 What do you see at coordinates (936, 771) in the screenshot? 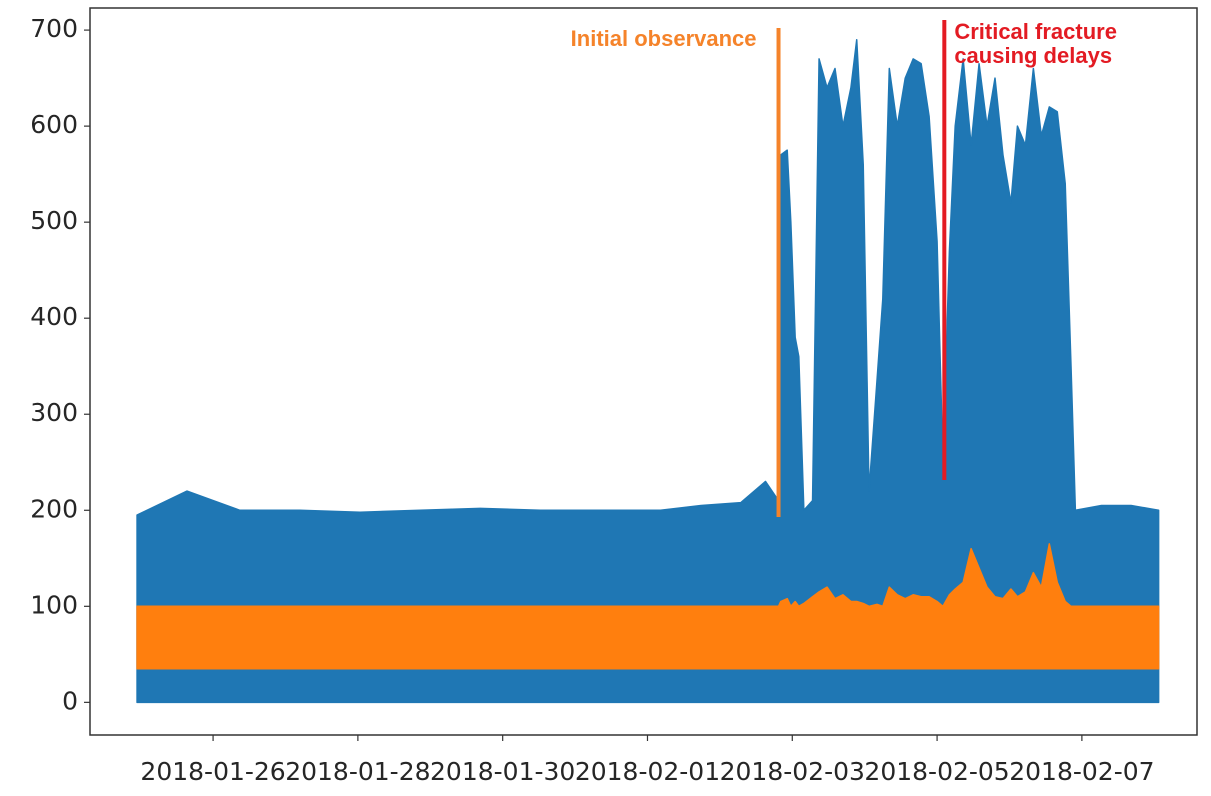
I see `x-tick-label: 2018-02-05` at bounding box center [936, 771].